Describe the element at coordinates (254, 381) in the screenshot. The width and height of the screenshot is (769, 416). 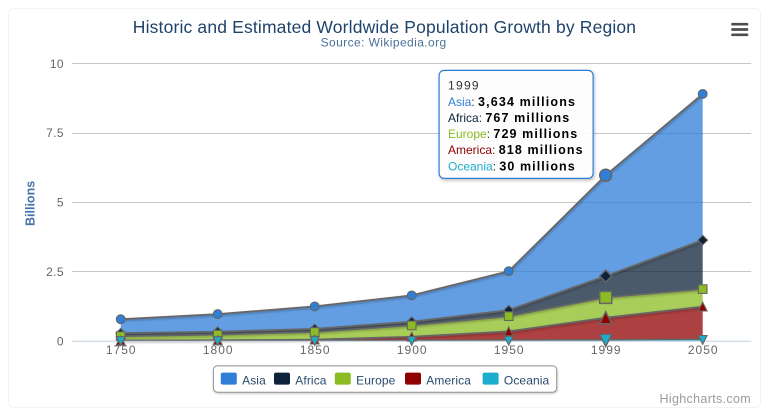
I see `svg-text: Asia` at that location.